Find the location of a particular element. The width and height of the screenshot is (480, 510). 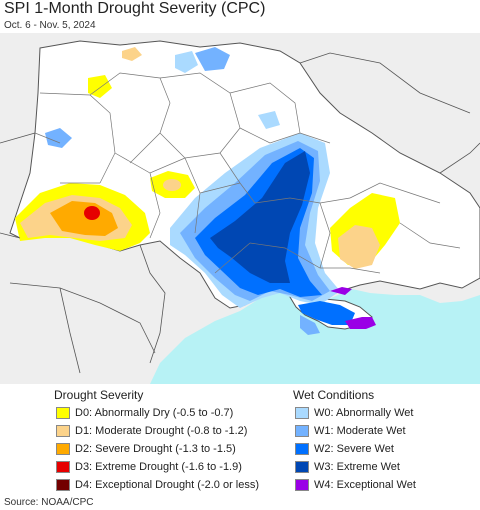

wet-w3-central is located at coordinates (260, 217).